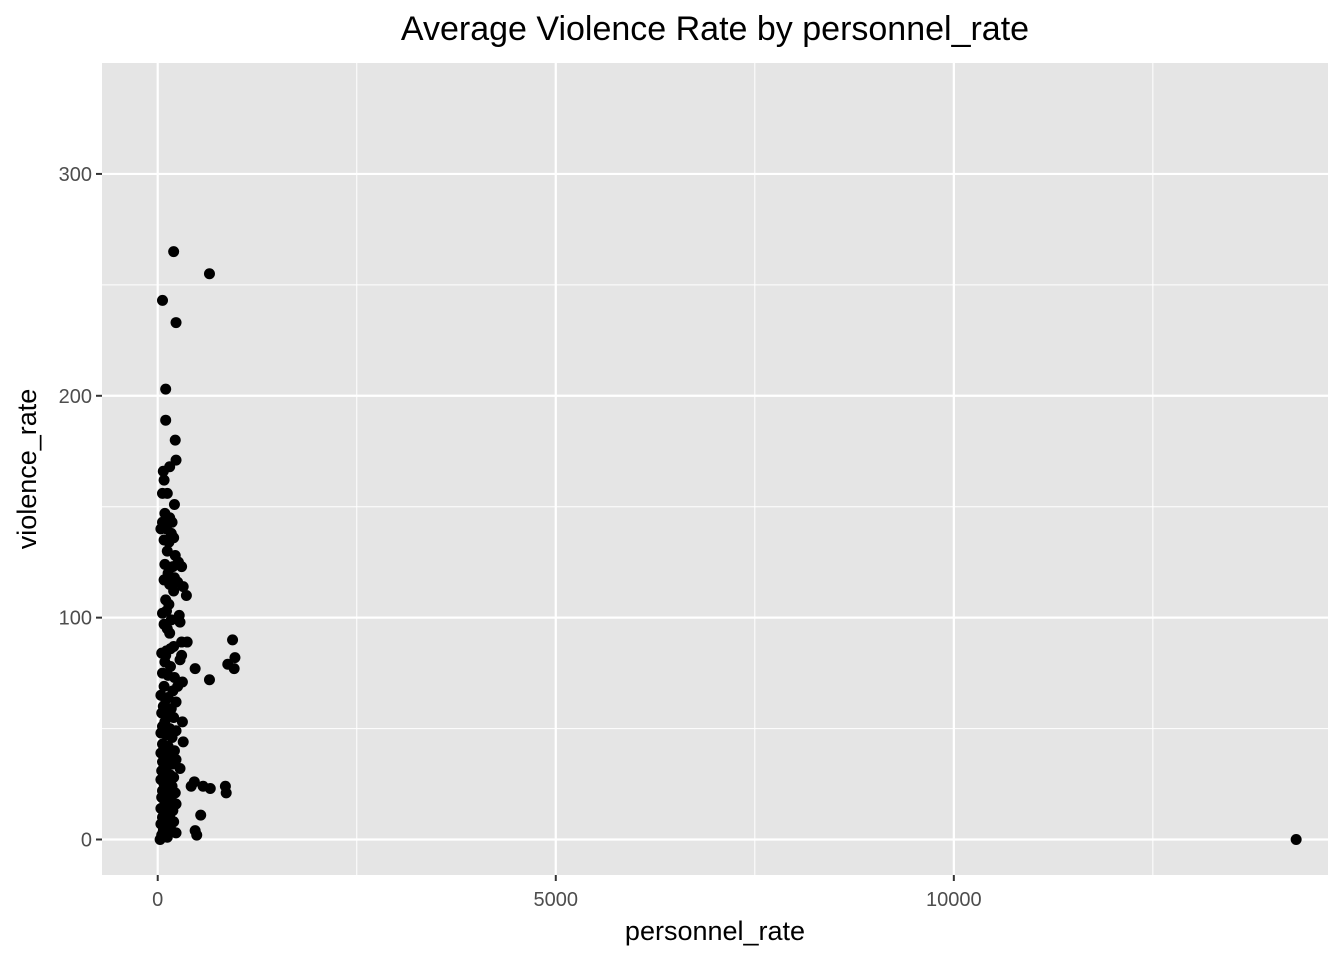  I want to click on x-tick-label: 0, so click(157, 900).